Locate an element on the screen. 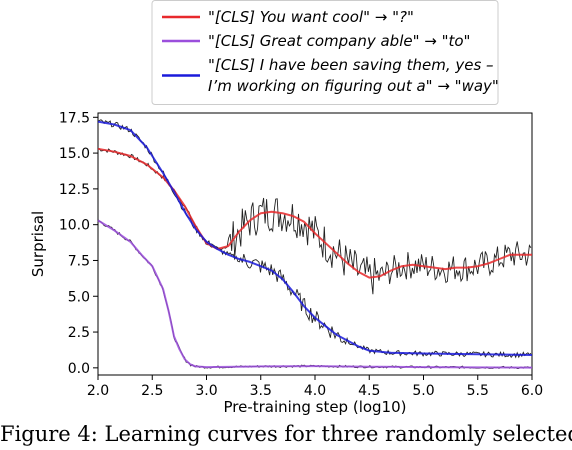  x-tick-label: 2.5 is located at coordinates (152, 391).